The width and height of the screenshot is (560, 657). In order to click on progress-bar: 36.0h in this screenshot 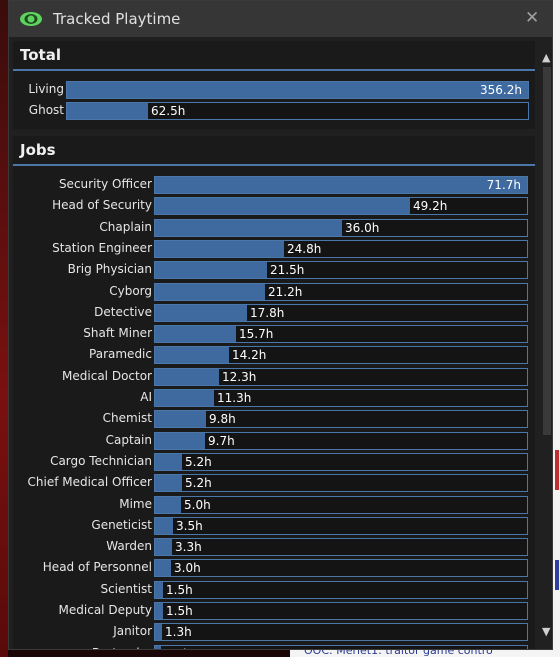, I will do `click(341, 227)`.